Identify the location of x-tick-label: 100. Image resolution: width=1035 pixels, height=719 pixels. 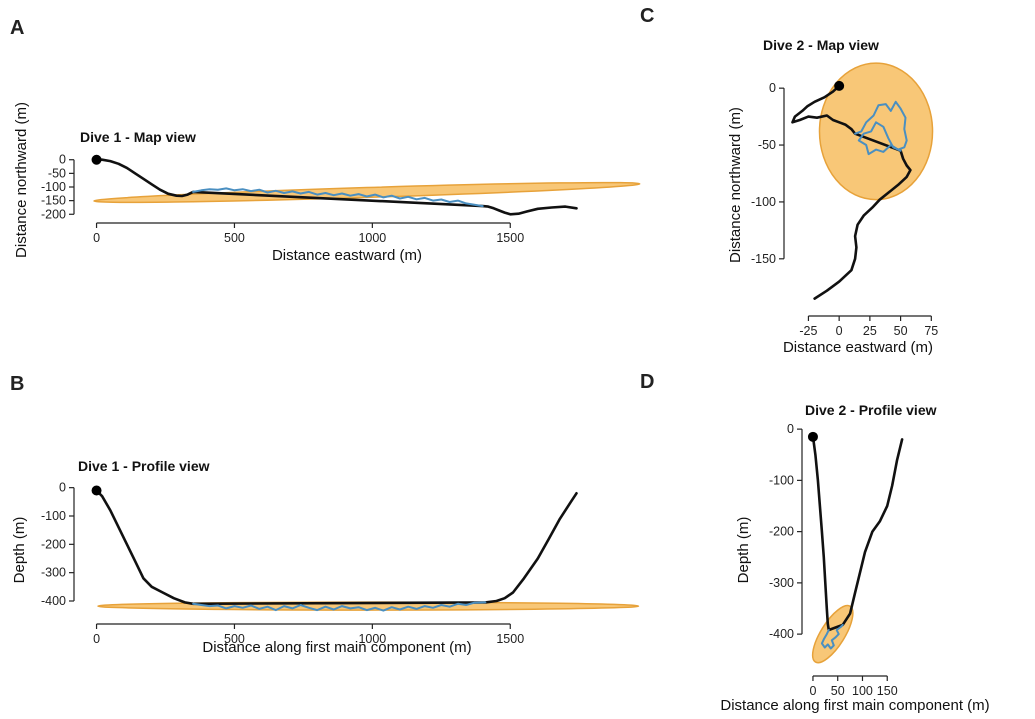
(862, 691).